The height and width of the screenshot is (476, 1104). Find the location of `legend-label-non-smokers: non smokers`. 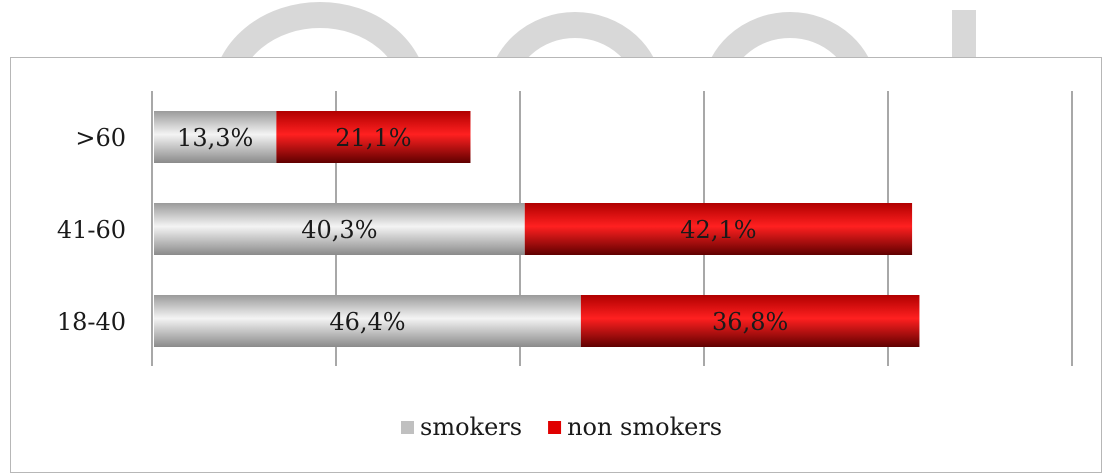

legend-label-non-smokers: non smokers is located at coordinates (644, 427).